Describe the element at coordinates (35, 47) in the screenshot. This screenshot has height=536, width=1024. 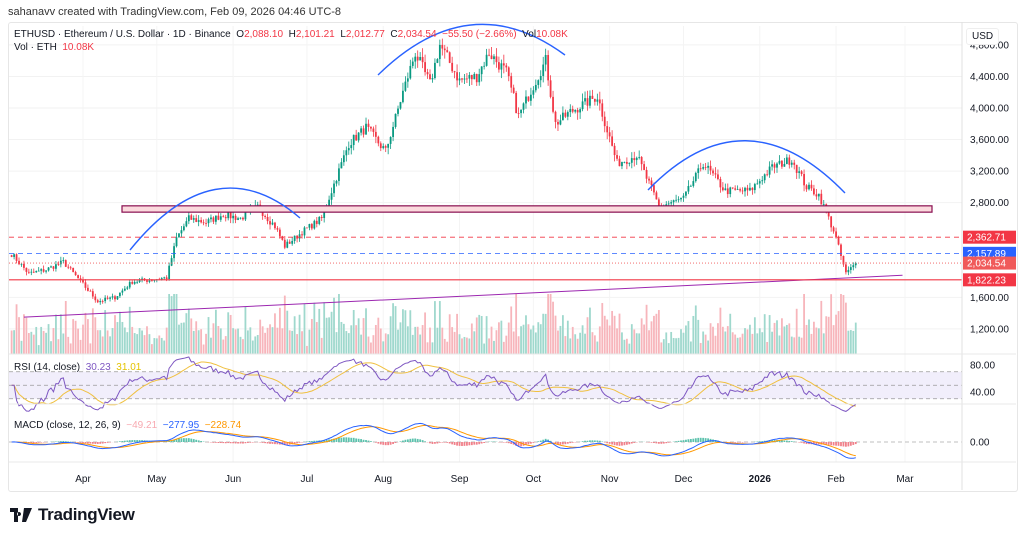
I see `volume-indicator-label: Vol · ETH` at that location.